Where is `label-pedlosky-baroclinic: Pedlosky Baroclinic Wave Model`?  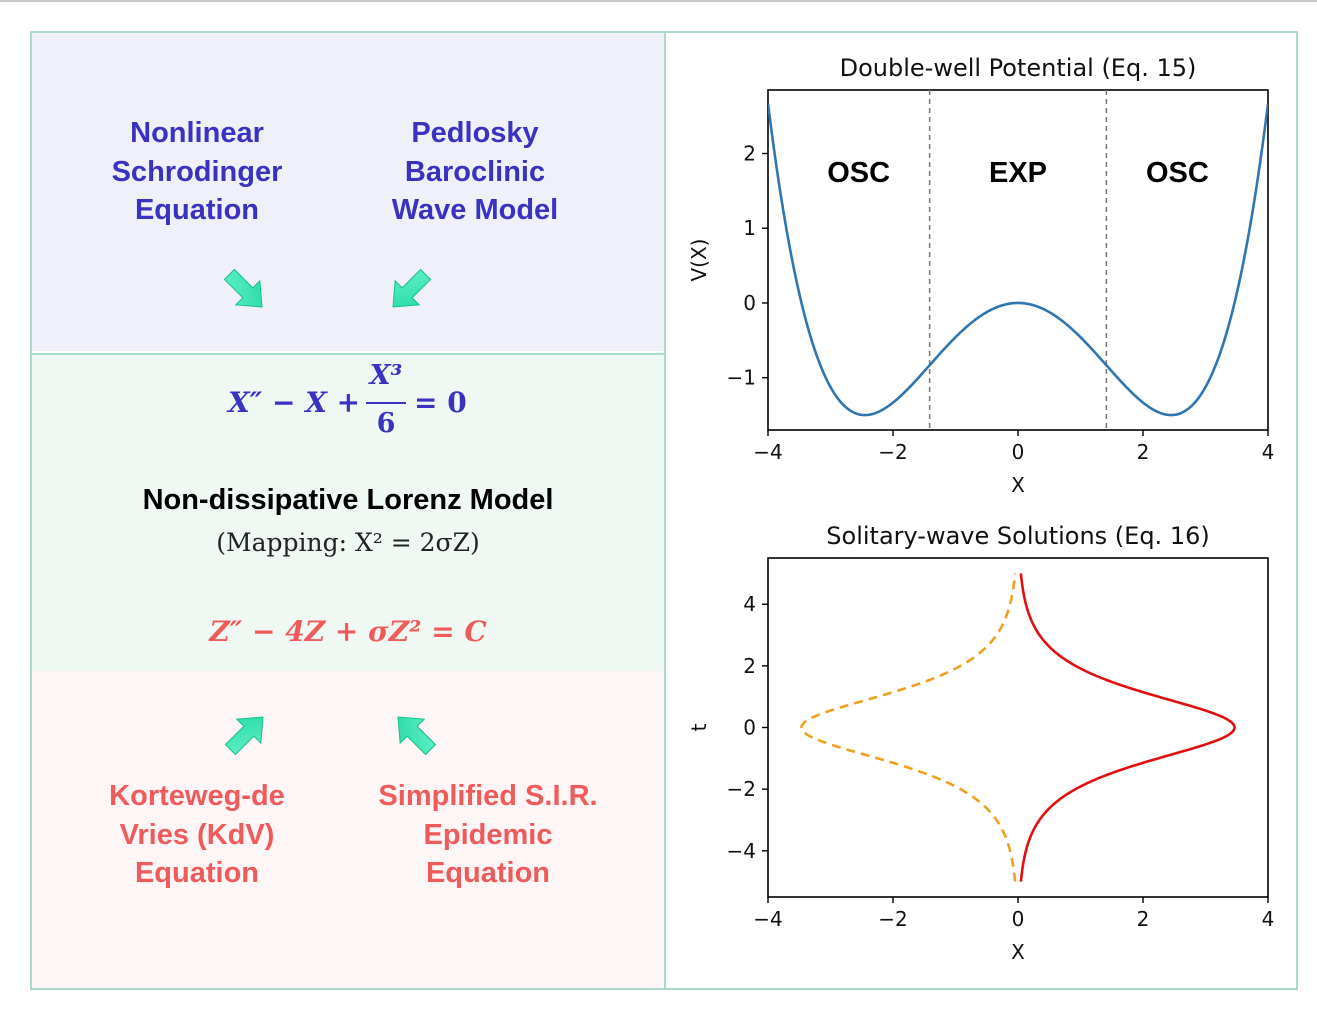
label-pedlosky-baroclinic: Pedlosky Baroclinic Wave Model is located at coordinates (475, 171).